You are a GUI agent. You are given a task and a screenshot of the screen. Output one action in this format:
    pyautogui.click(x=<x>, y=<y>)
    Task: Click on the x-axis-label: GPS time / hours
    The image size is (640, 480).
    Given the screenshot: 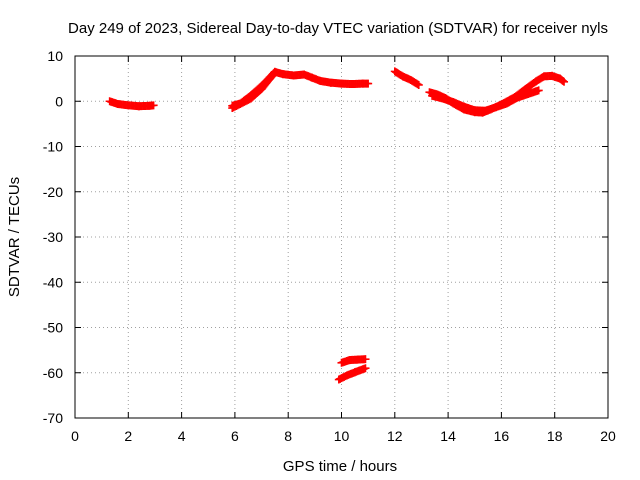 What is the action you would take?
    pyautogui.click(x=340, y=466)
    